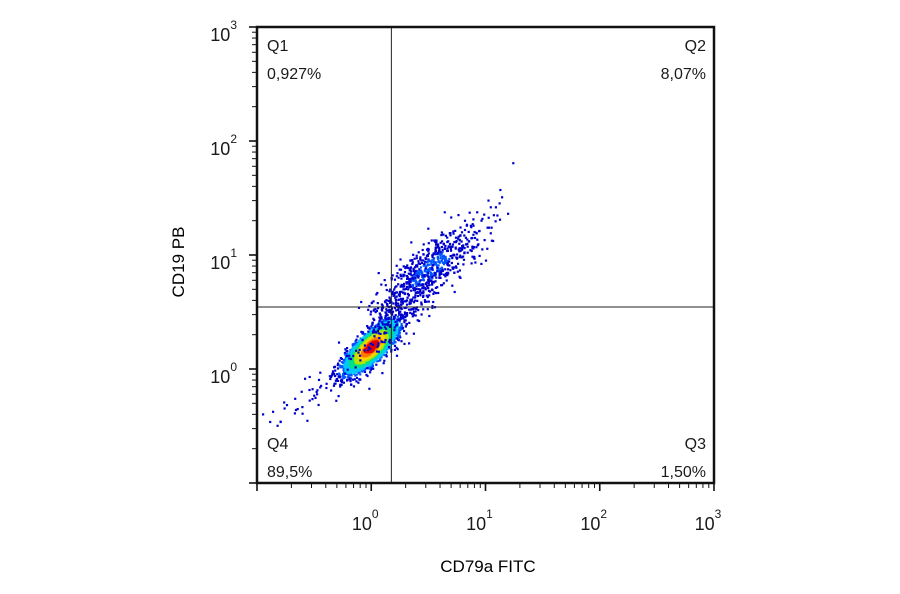  What do you see at coordinates (223, 31) in the screenshot?
I see `y-tick-label: 103` at bounding box center [223, 31].